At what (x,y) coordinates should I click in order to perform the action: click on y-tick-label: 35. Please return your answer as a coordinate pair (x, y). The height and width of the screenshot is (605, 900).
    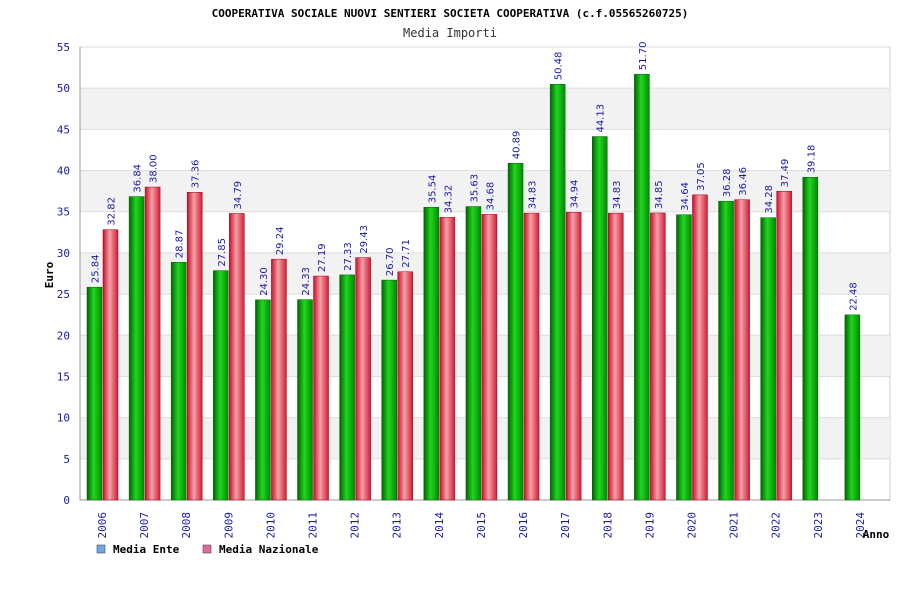
    Looking at the image, I should click on (63, 212).